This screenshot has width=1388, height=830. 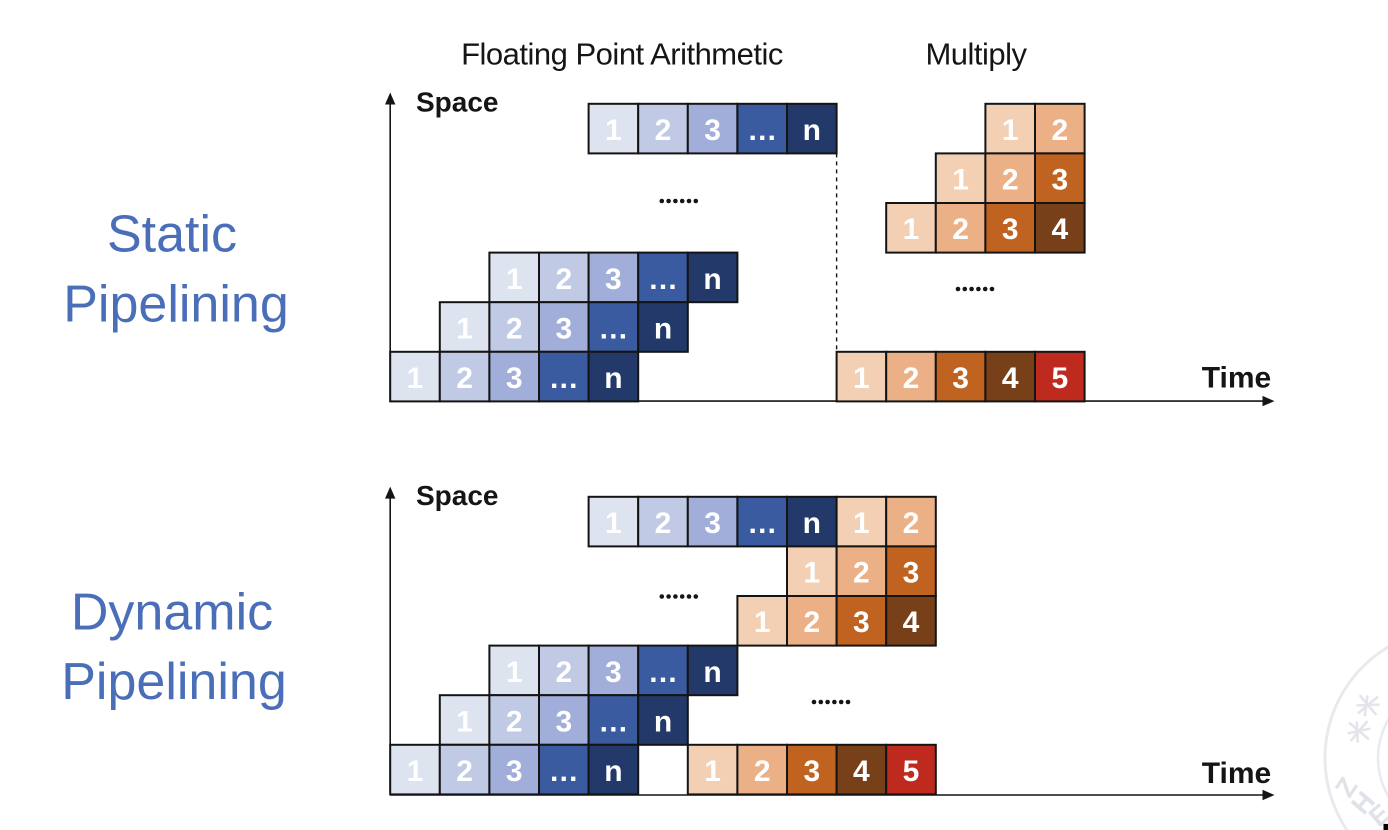 I want to click on svg-text: Static, so click(x=172, y=234).